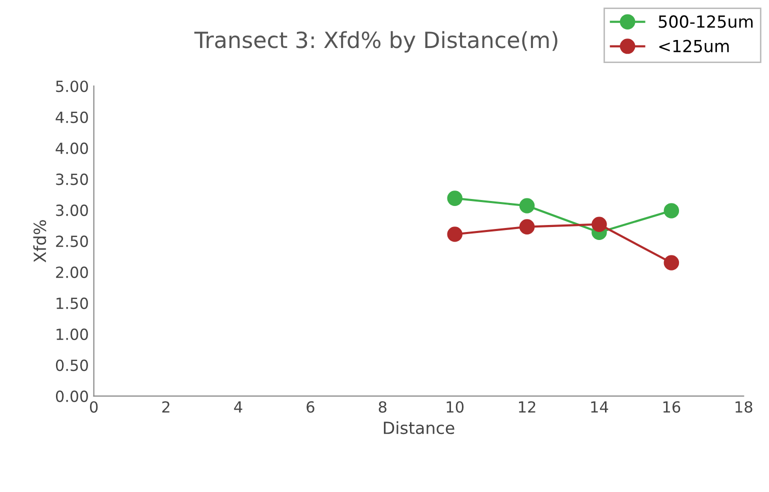 Image resolution: width=769 pixels, height=492 pixels. I want to click on y-tick-label: 1.50, so click(72, 304).